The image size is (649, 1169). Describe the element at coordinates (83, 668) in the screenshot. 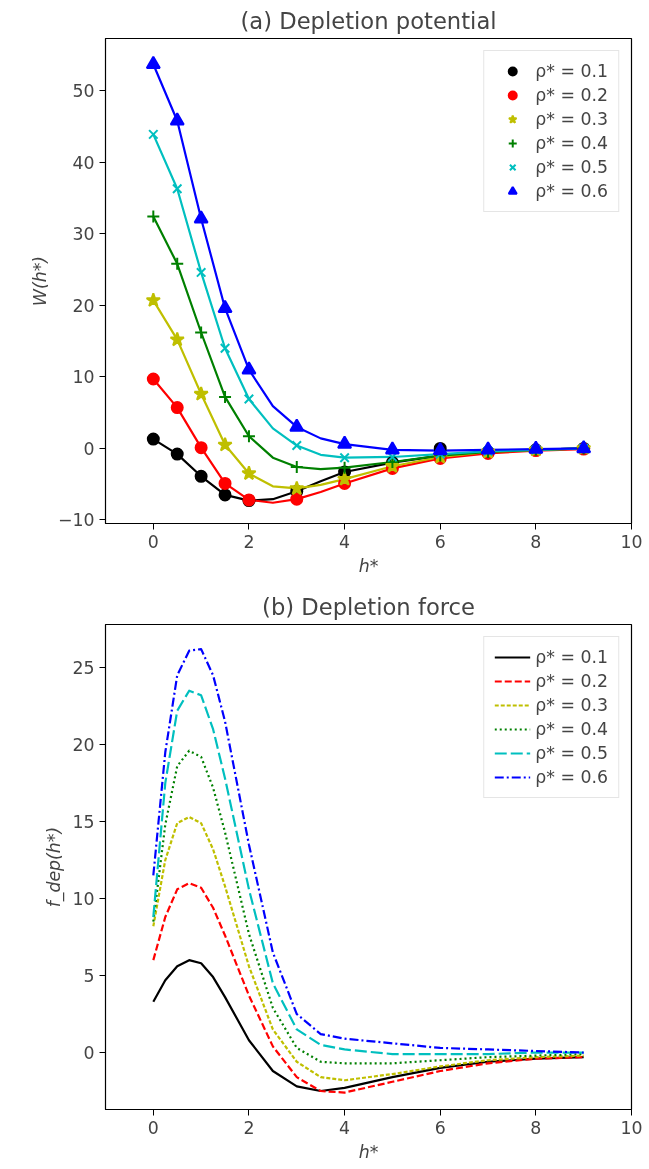

I see `y-tick-label: 25` at that location.